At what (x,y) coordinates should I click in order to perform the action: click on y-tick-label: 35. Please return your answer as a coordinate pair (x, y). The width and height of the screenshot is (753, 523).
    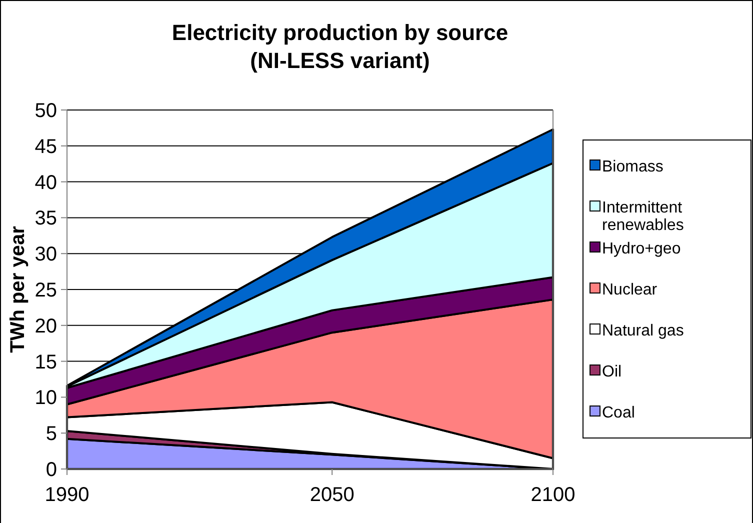
    Looking at the image, I should click on (45, 219).